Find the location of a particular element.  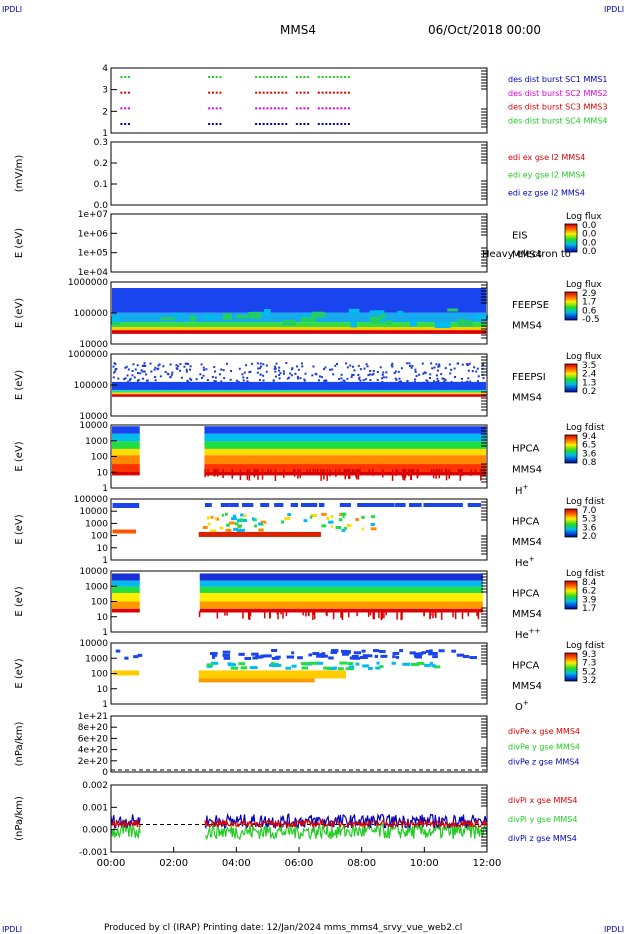

eis-ytick-label: 1e+05 is located at coordinates (93, 254).